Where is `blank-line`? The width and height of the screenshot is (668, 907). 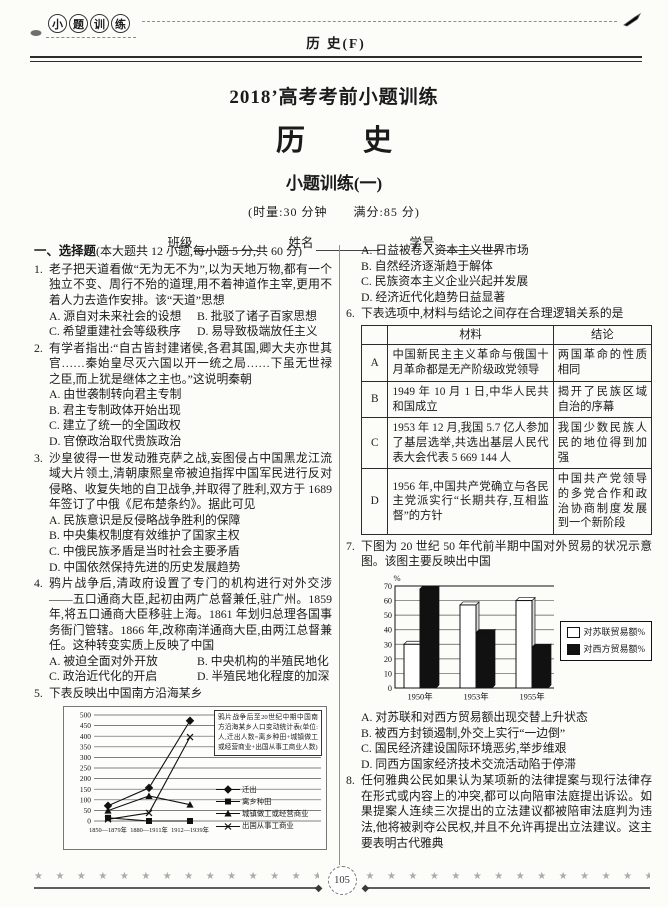
blank-line is located at coordinates (226, 244).